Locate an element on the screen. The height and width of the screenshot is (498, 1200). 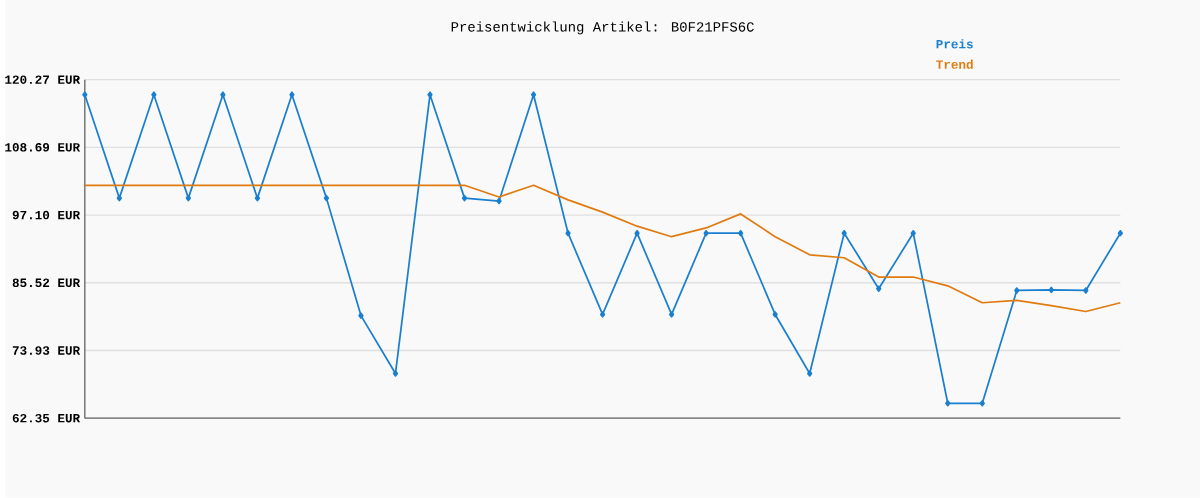
y-tick-label: 108.69 EUR is located at coordinates (43, 147).